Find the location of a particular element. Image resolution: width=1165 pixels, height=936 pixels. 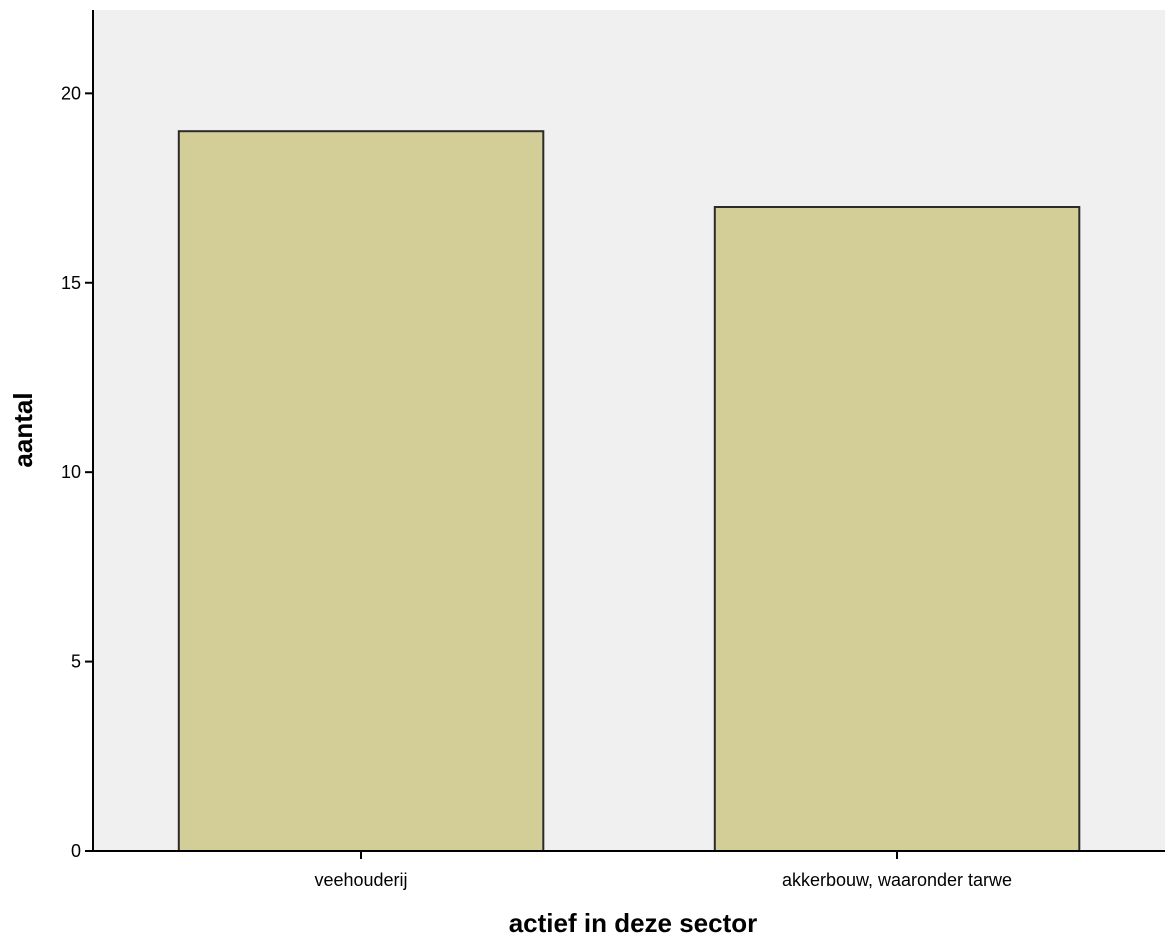

y-axis-title: aantal is located at coordinates (23, 429).